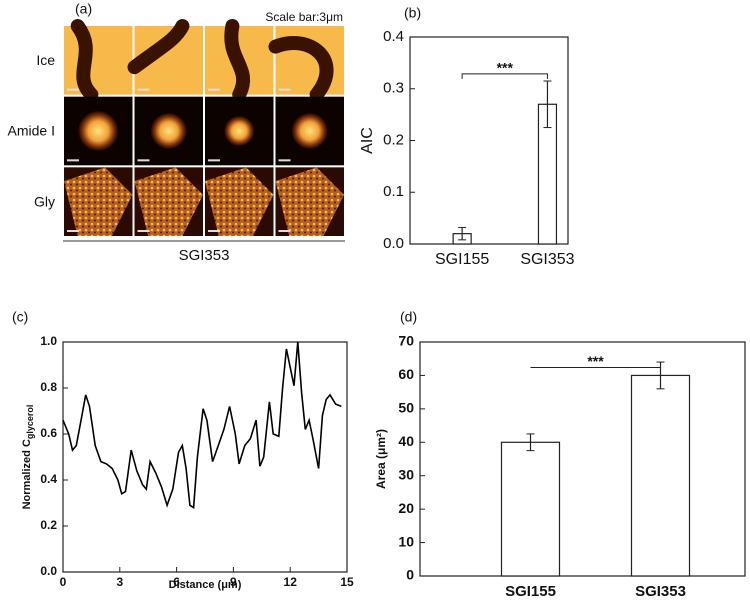 Image resolution: width=750 pixels, height=604 pixels. Describe the element at coordinates (406, 541) in the screenshot. I see `y-tick-label: 10` at that location.